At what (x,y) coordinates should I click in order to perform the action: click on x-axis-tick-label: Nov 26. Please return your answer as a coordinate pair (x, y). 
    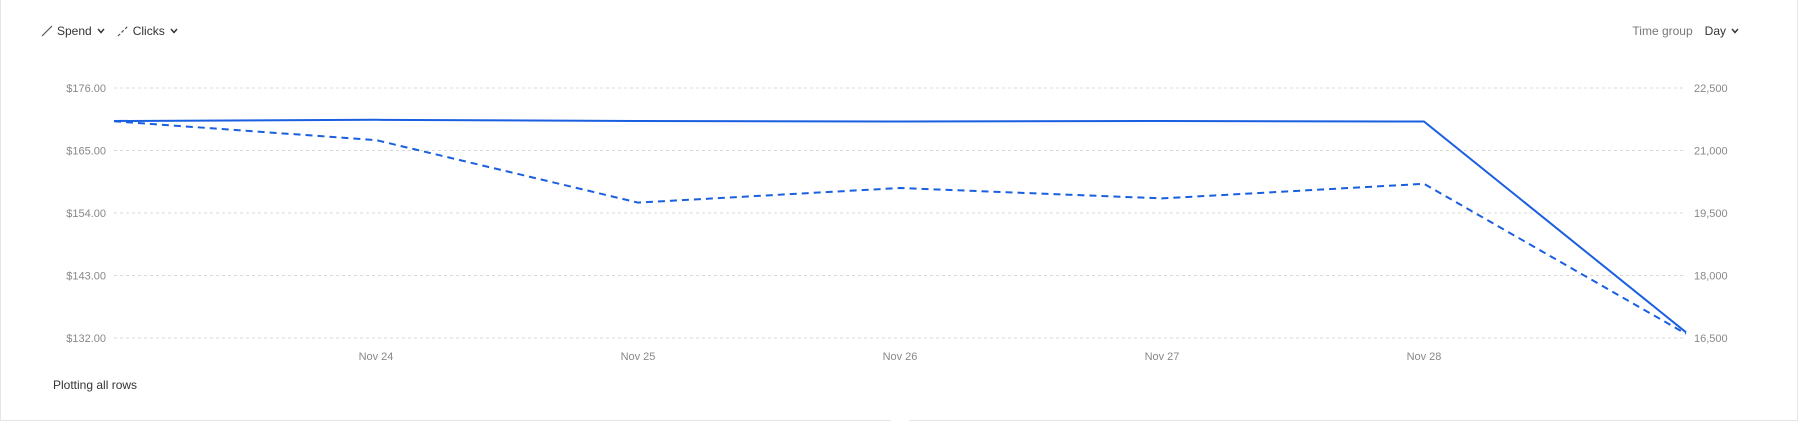
    Looking at the image, I should click on (900, 357).